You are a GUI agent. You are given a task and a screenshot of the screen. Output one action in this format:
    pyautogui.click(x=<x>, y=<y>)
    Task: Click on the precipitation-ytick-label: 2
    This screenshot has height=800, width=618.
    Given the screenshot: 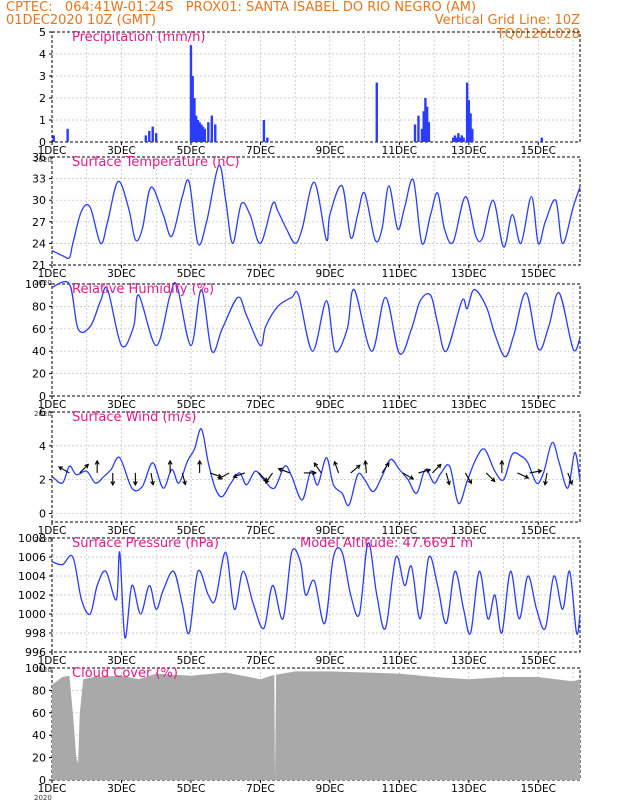 What is the action you would take?
    pyautogui.click(x=42, y=98)
    